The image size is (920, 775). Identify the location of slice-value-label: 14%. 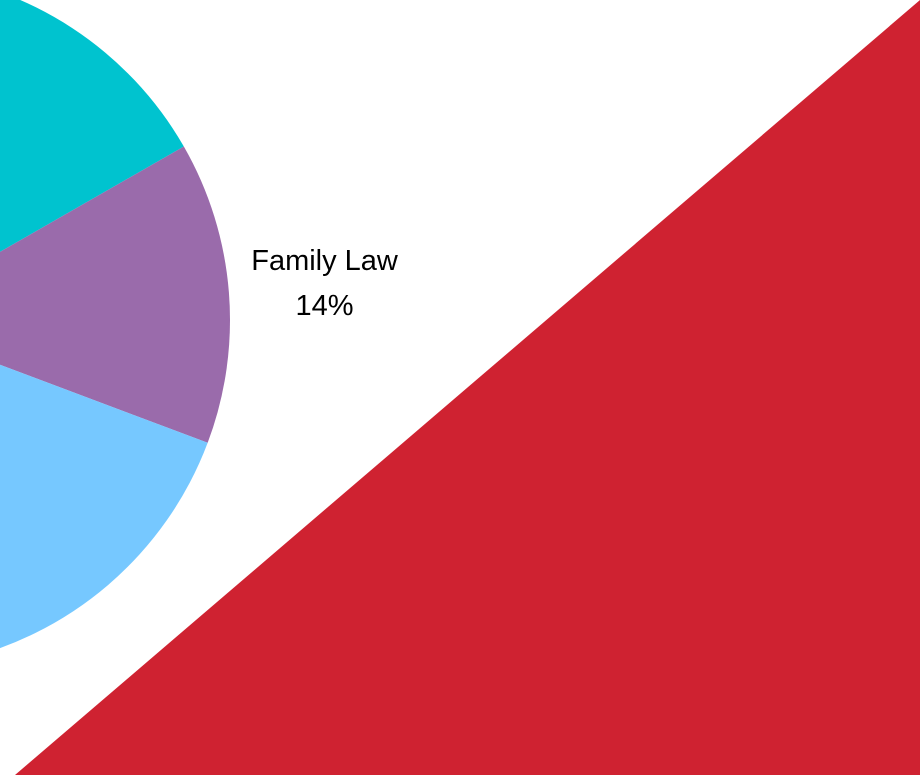
(325, 306).